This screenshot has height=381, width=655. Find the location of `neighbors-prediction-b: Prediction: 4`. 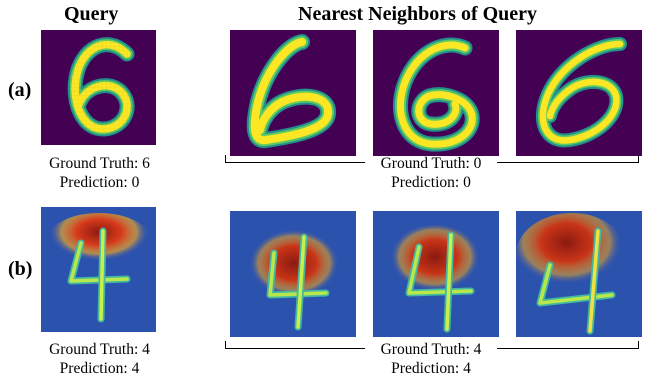

neighbors-prediction-b: Prediction: 4 is located at coordinates (431, 368).